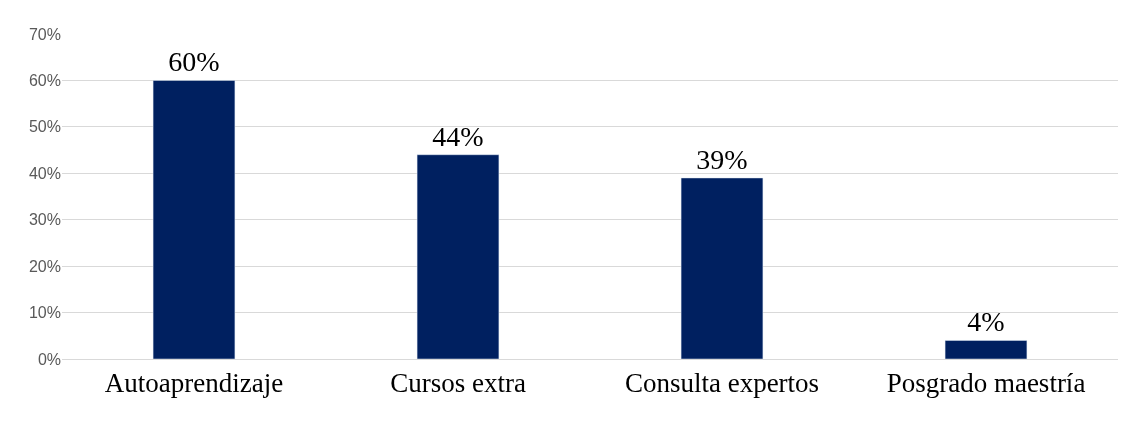  I want to click on x-tick-label: Posgrado maestría, so click(986, 383).